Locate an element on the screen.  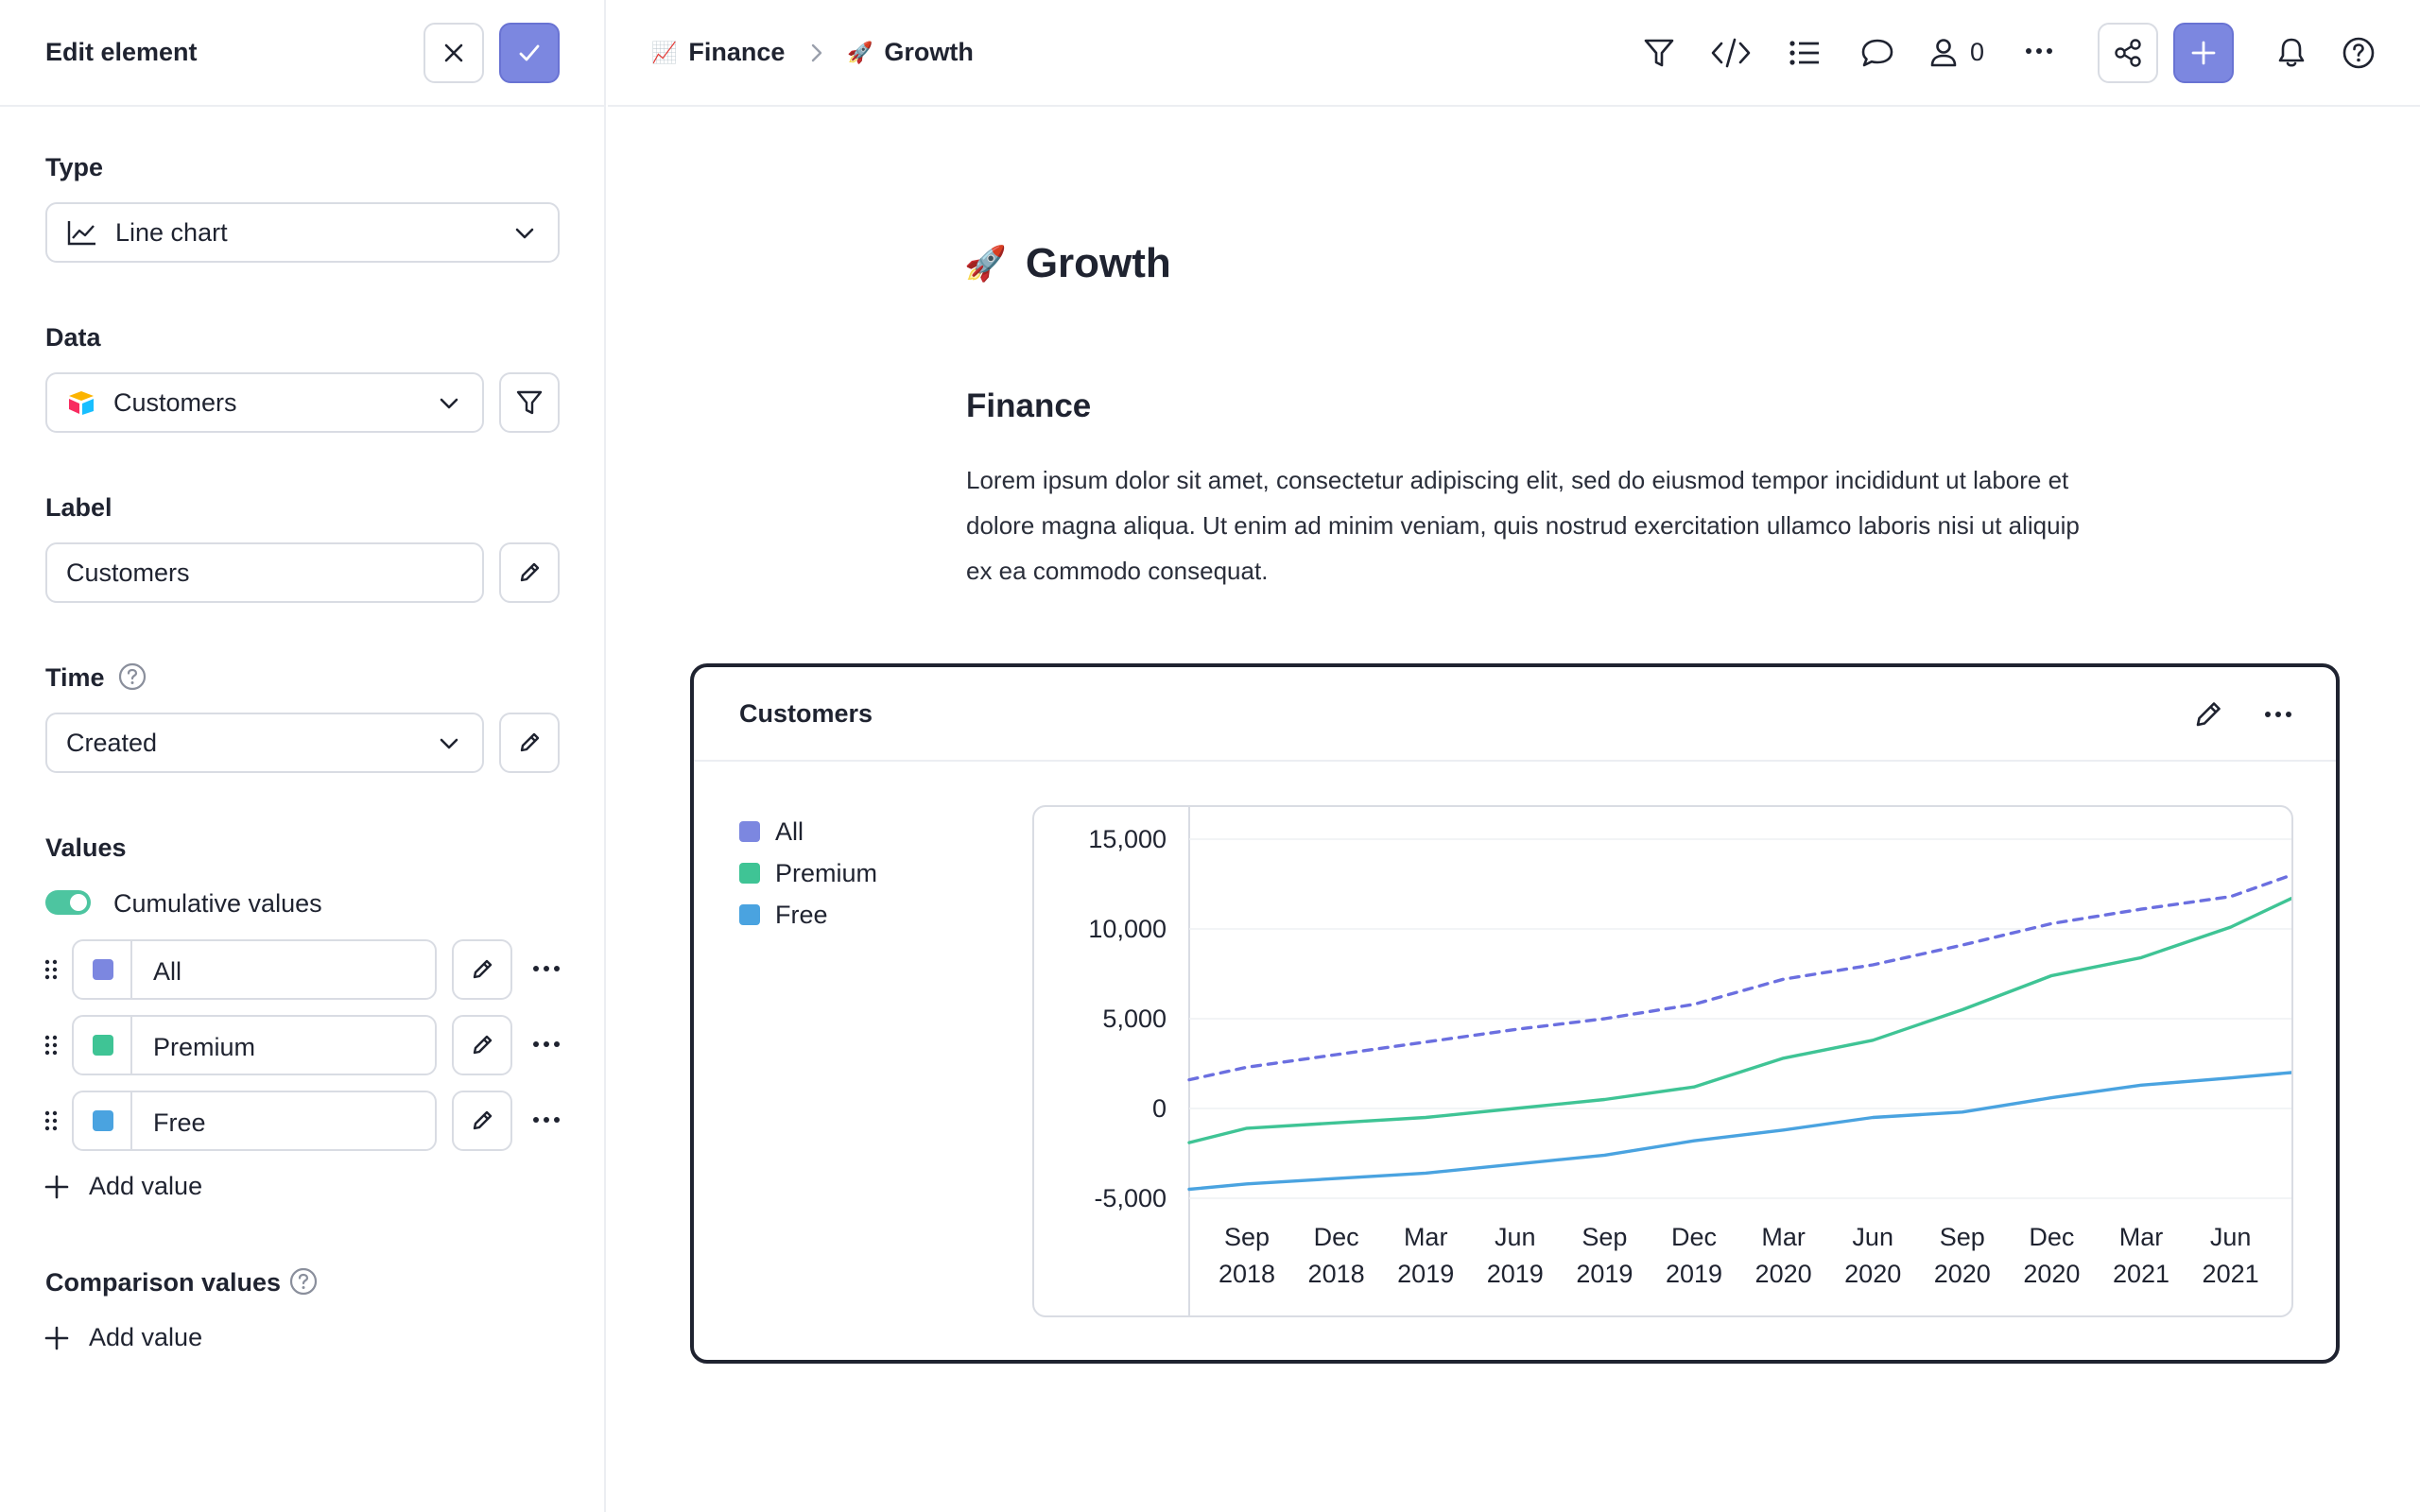
legend-label: All is located at coordinates (789, 831).